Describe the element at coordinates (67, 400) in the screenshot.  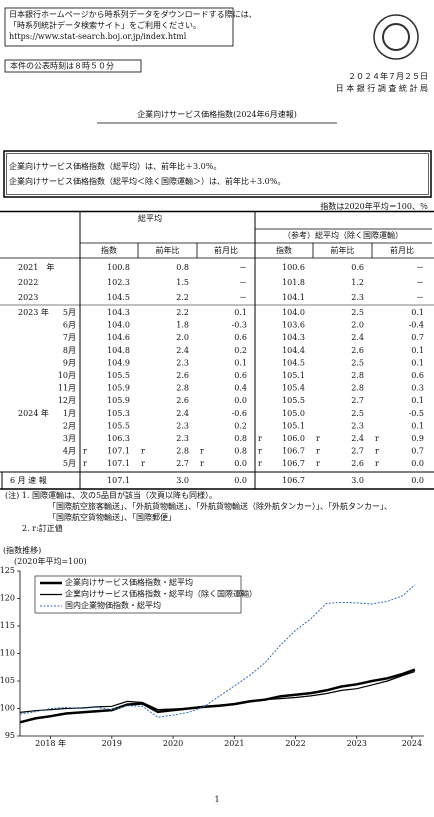
I see `row-month: 12月` at that location.